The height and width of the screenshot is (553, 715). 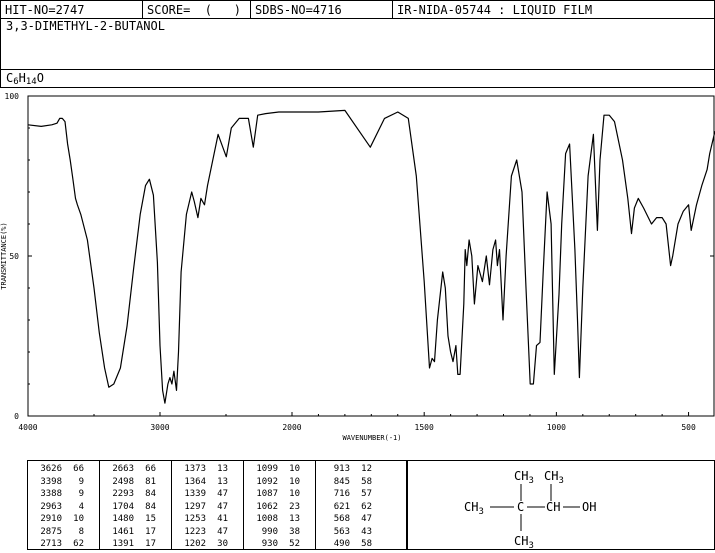 I want to click on y-tick-label: 0, so click(x=16, y=416).